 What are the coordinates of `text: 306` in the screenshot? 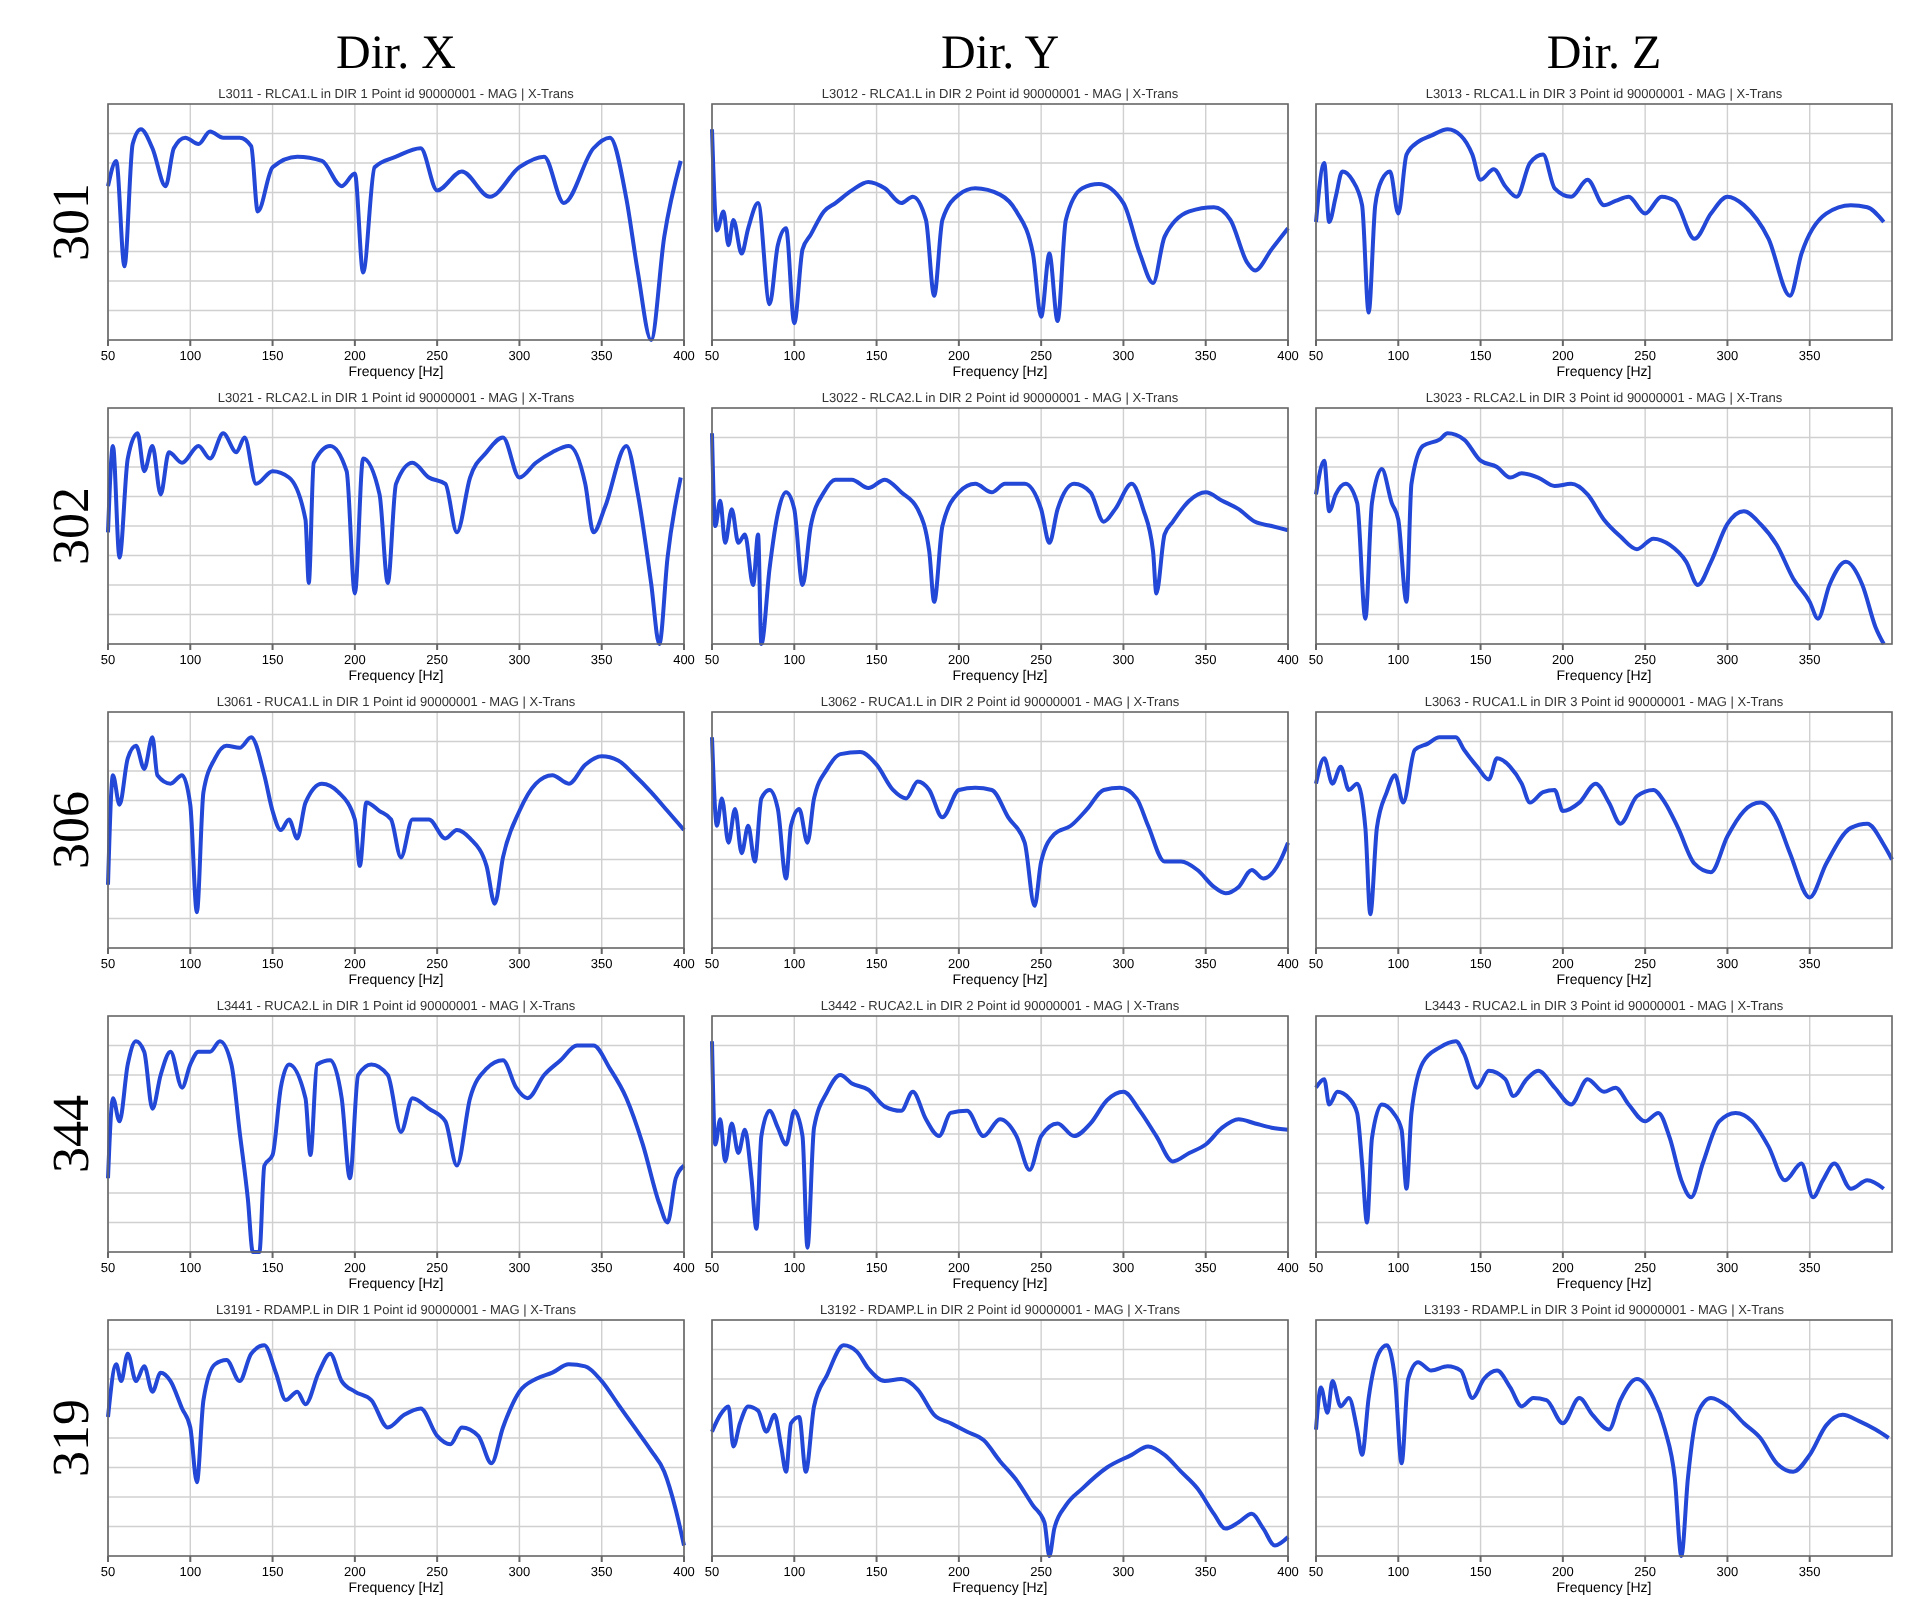 It's located at (71, 830).